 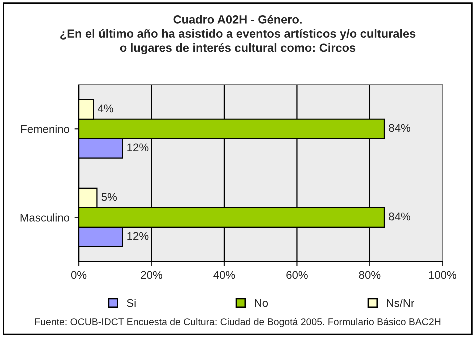 I want to click on x-tick-label: 80%, so click(x=370, y=275).